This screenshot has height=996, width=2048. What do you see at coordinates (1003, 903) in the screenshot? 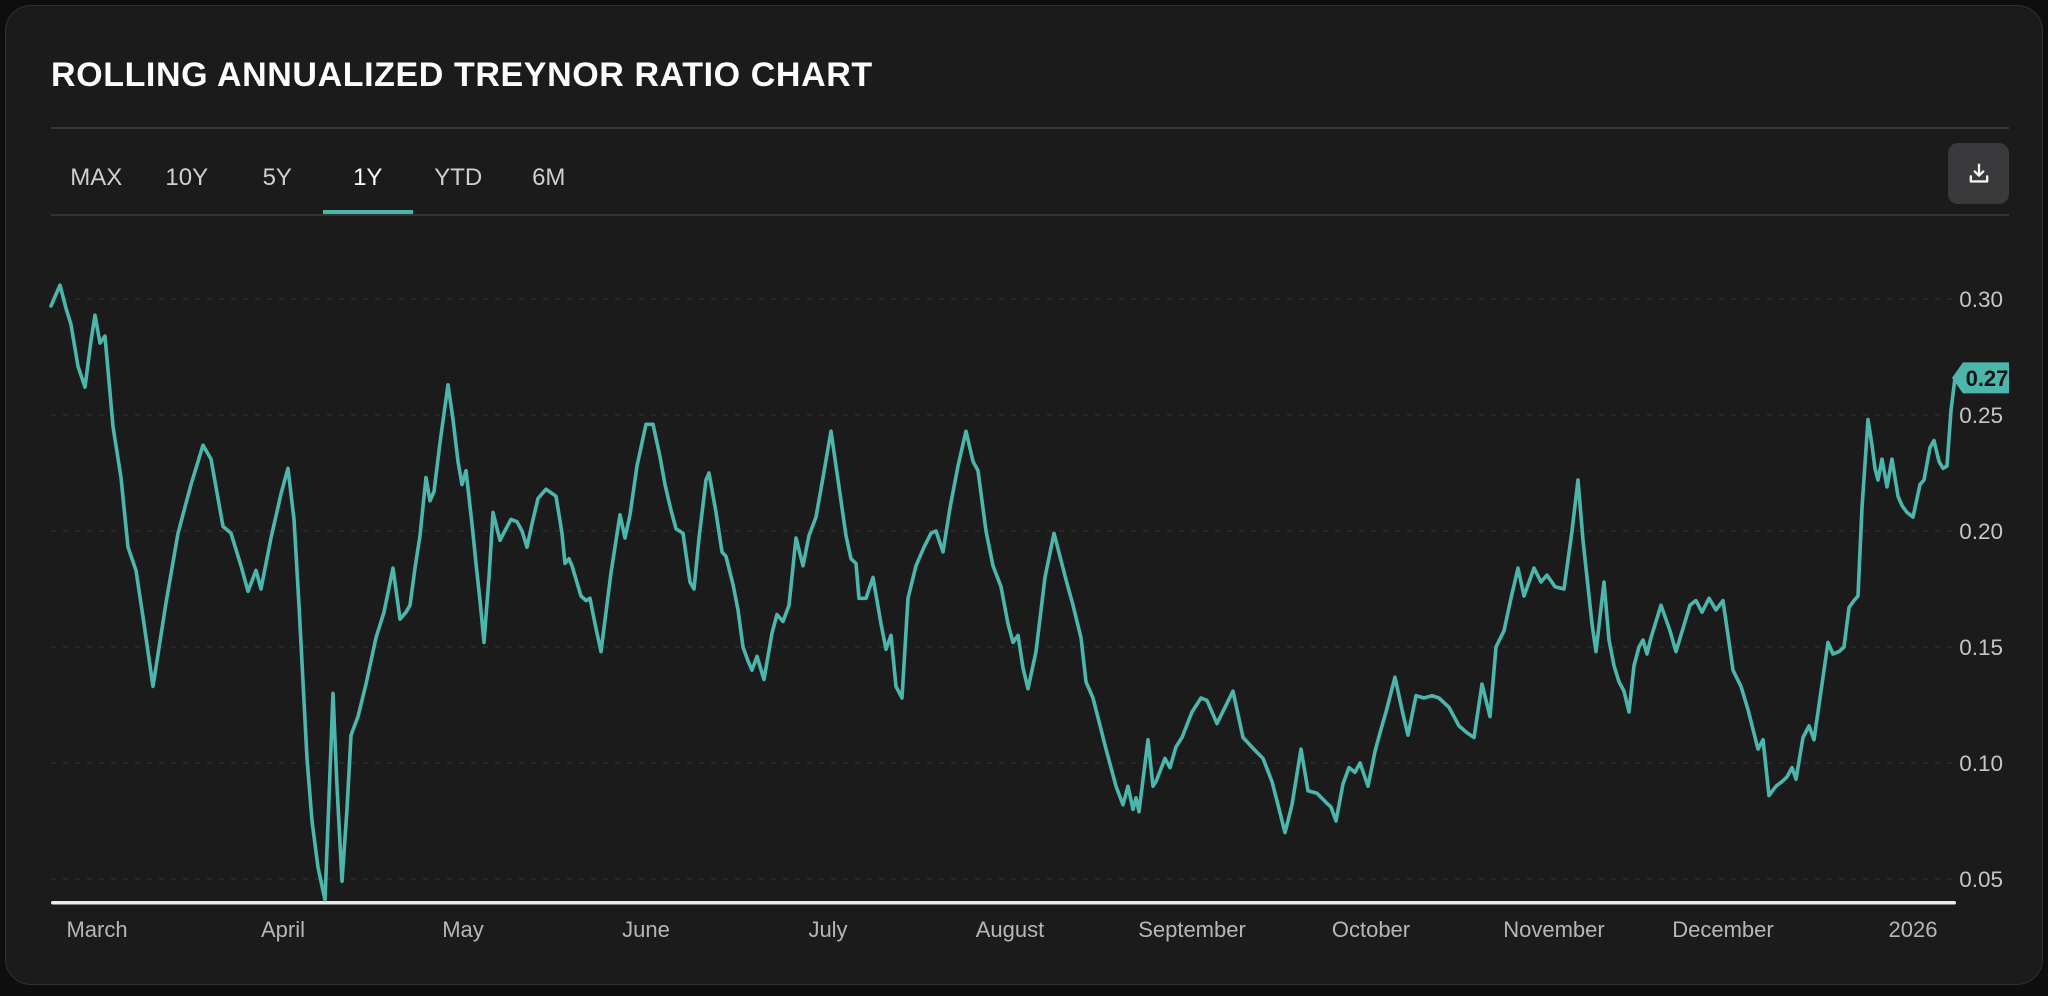
I see `x-axis-line` at bounding box center [1003, 903].